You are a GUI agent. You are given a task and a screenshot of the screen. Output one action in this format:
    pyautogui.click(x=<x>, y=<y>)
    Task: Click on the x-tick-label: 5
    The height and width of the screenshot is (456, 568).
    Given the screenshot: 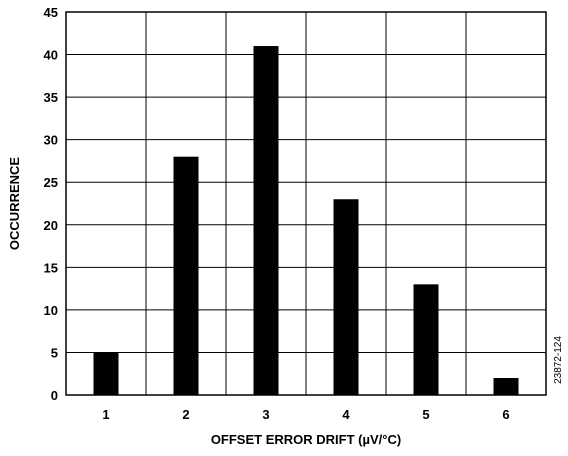 What is the action you would take?
    pyautogui.click(x=425, y=414)
    